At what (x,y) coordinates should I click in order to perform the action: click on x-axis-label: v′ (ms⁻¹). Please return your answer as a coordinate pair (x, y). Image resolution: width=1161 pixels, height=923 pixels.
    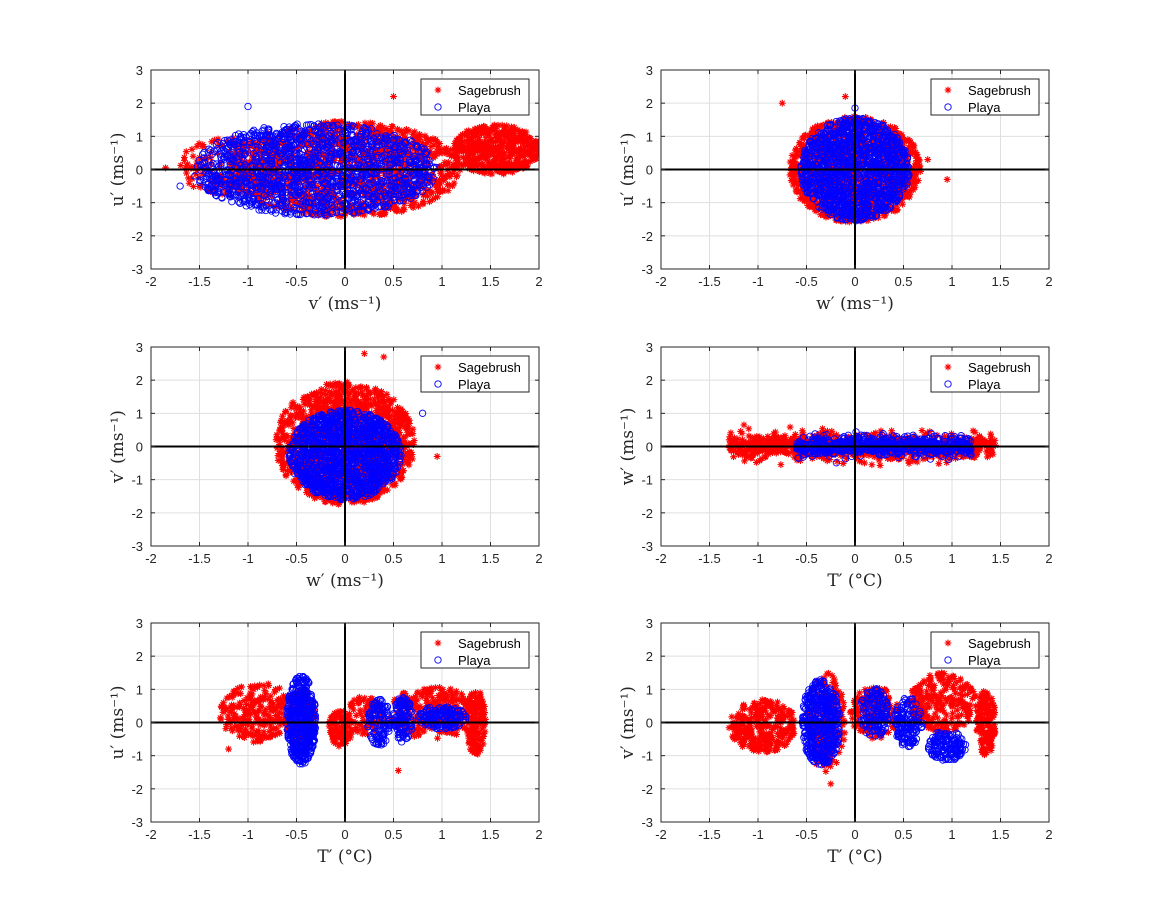
    Looking at the image, I should click on (345, 304).